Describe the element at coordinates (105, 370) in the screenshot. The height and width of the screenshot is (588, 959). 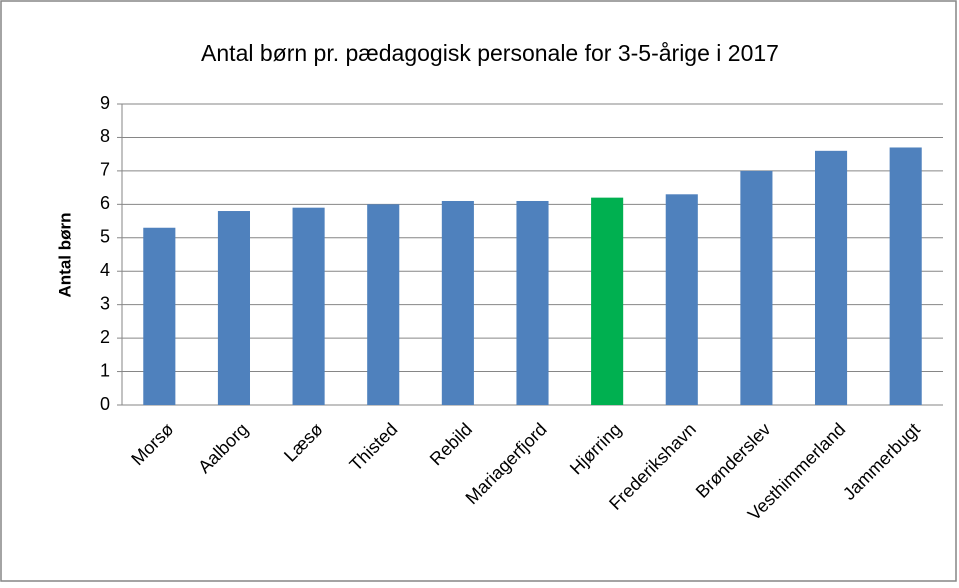
I see `y-tick-label: 1` at that location.